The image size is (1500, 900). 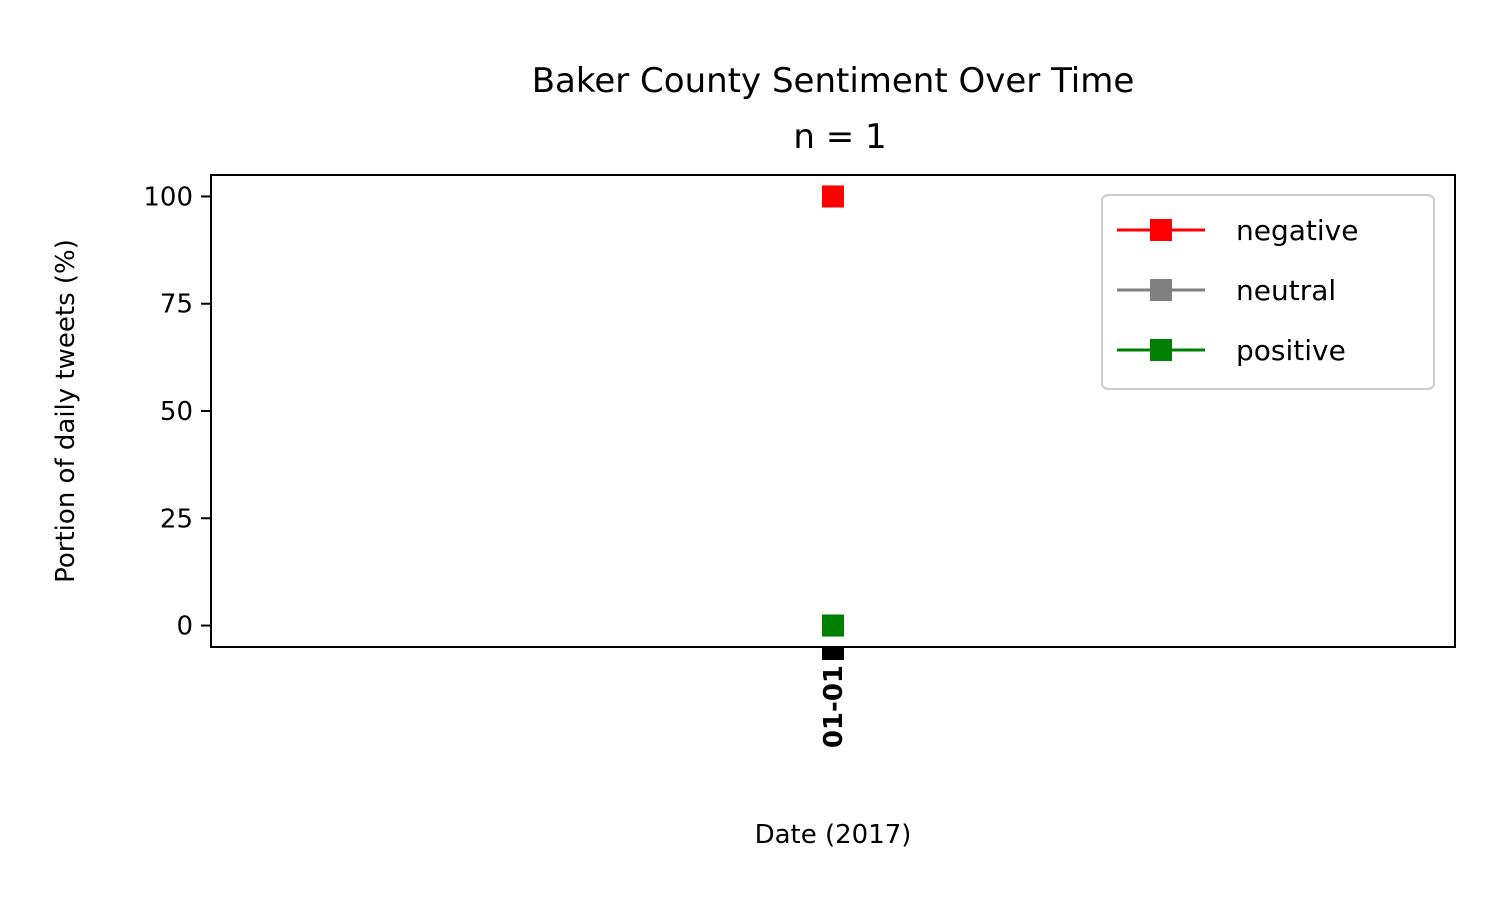 I want to click on legend-label-negative: negative, so click(x=1297, y=230).